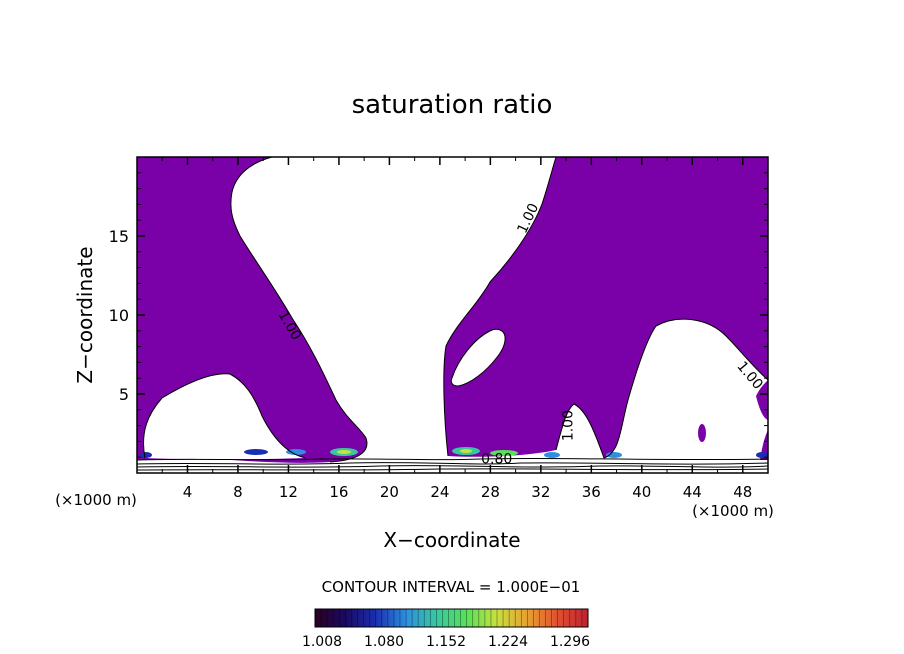 This screenshot has height=654, width=904. I want to click on colorbar-tick-label: 1.296, so click(570, 642).